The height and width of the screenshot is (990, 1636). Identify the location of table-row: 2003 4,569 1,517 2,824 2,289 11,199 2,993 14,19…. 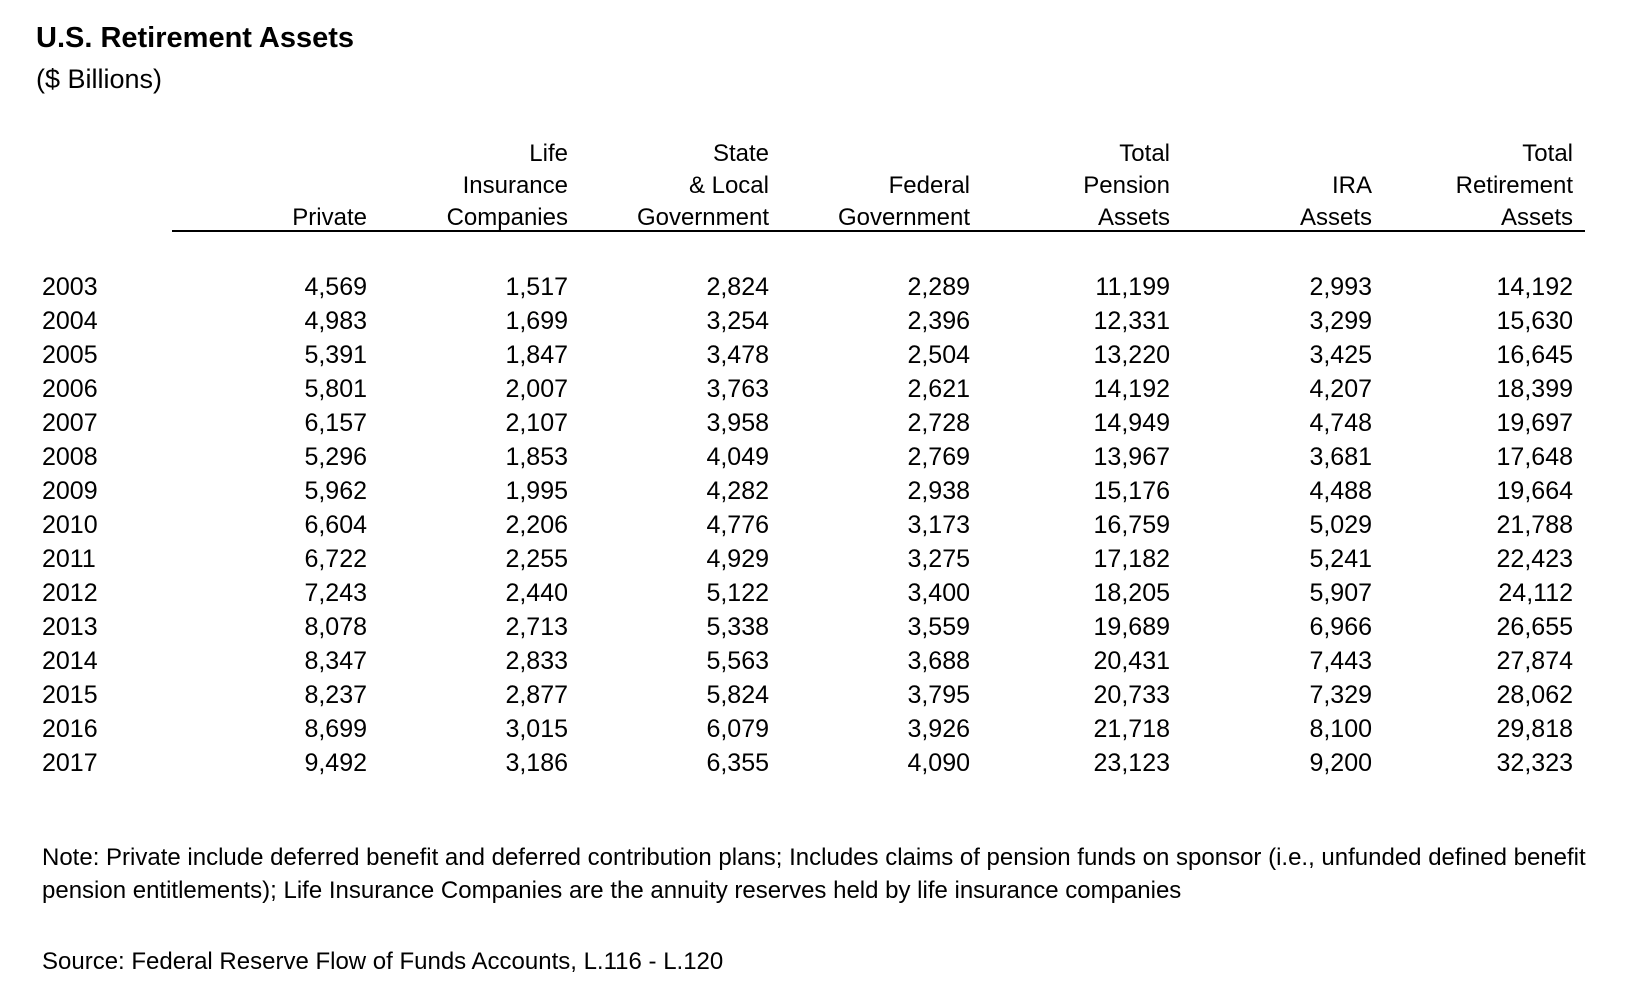
(818, 287).